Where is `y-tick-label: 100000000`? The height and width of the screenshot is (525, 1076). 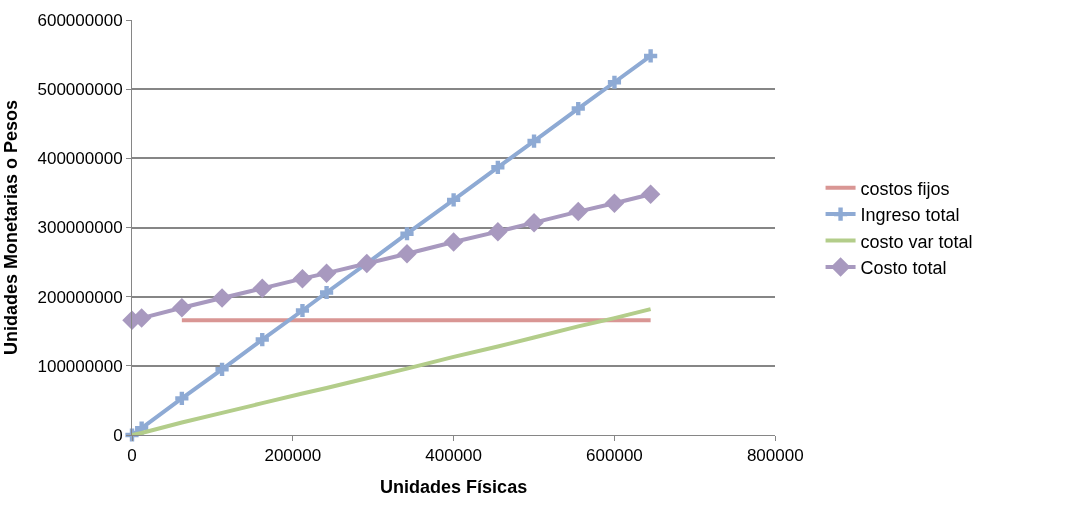
y-tick-label: 100000000 is located at coordinates (80, 366).